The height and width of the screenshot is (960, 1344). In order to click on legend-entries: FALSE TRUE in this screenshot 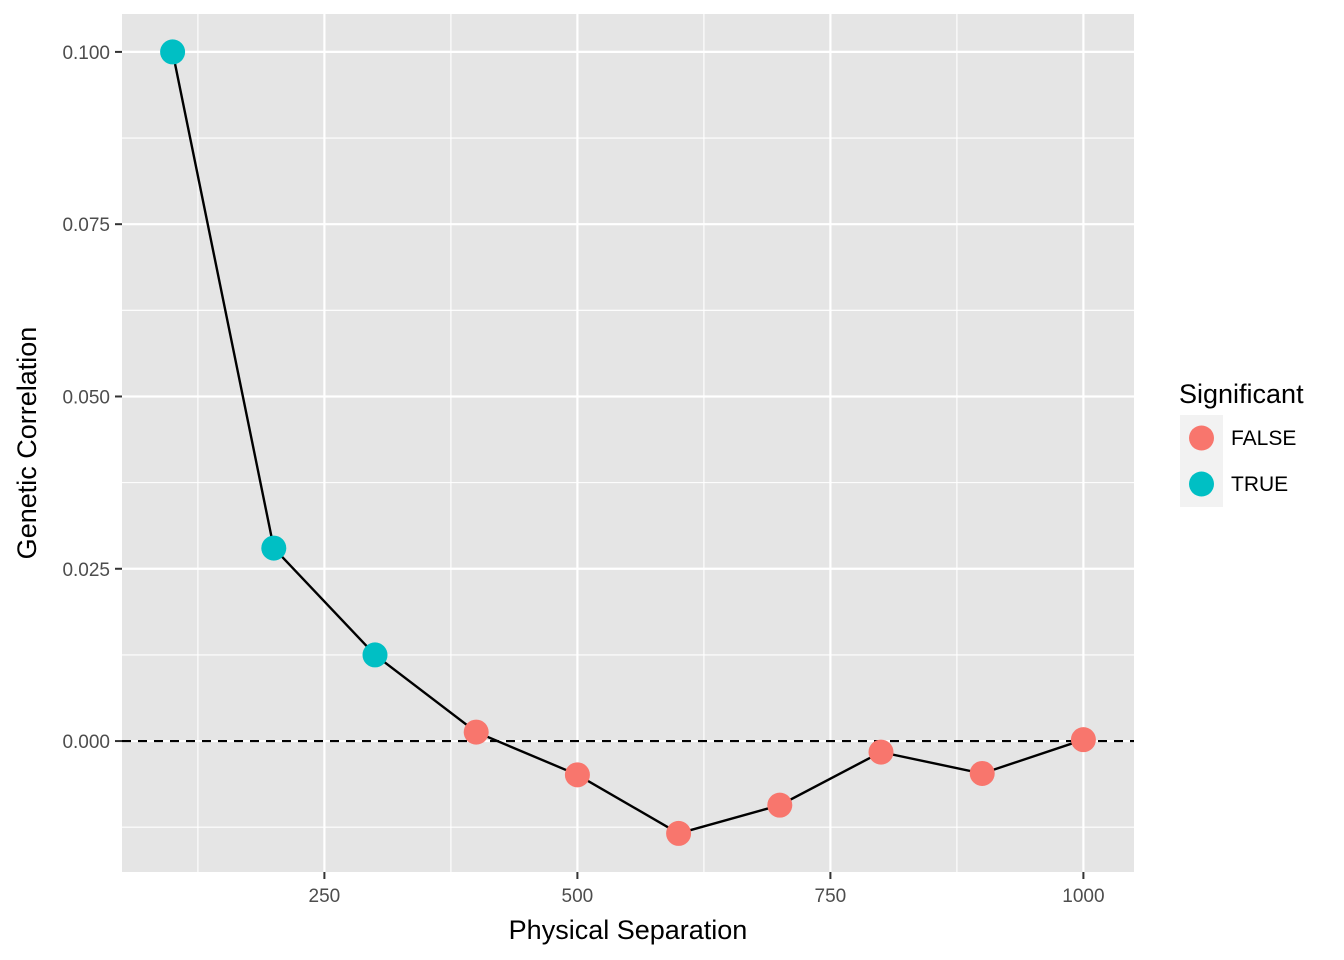, I will do `click(1238, 461)`.